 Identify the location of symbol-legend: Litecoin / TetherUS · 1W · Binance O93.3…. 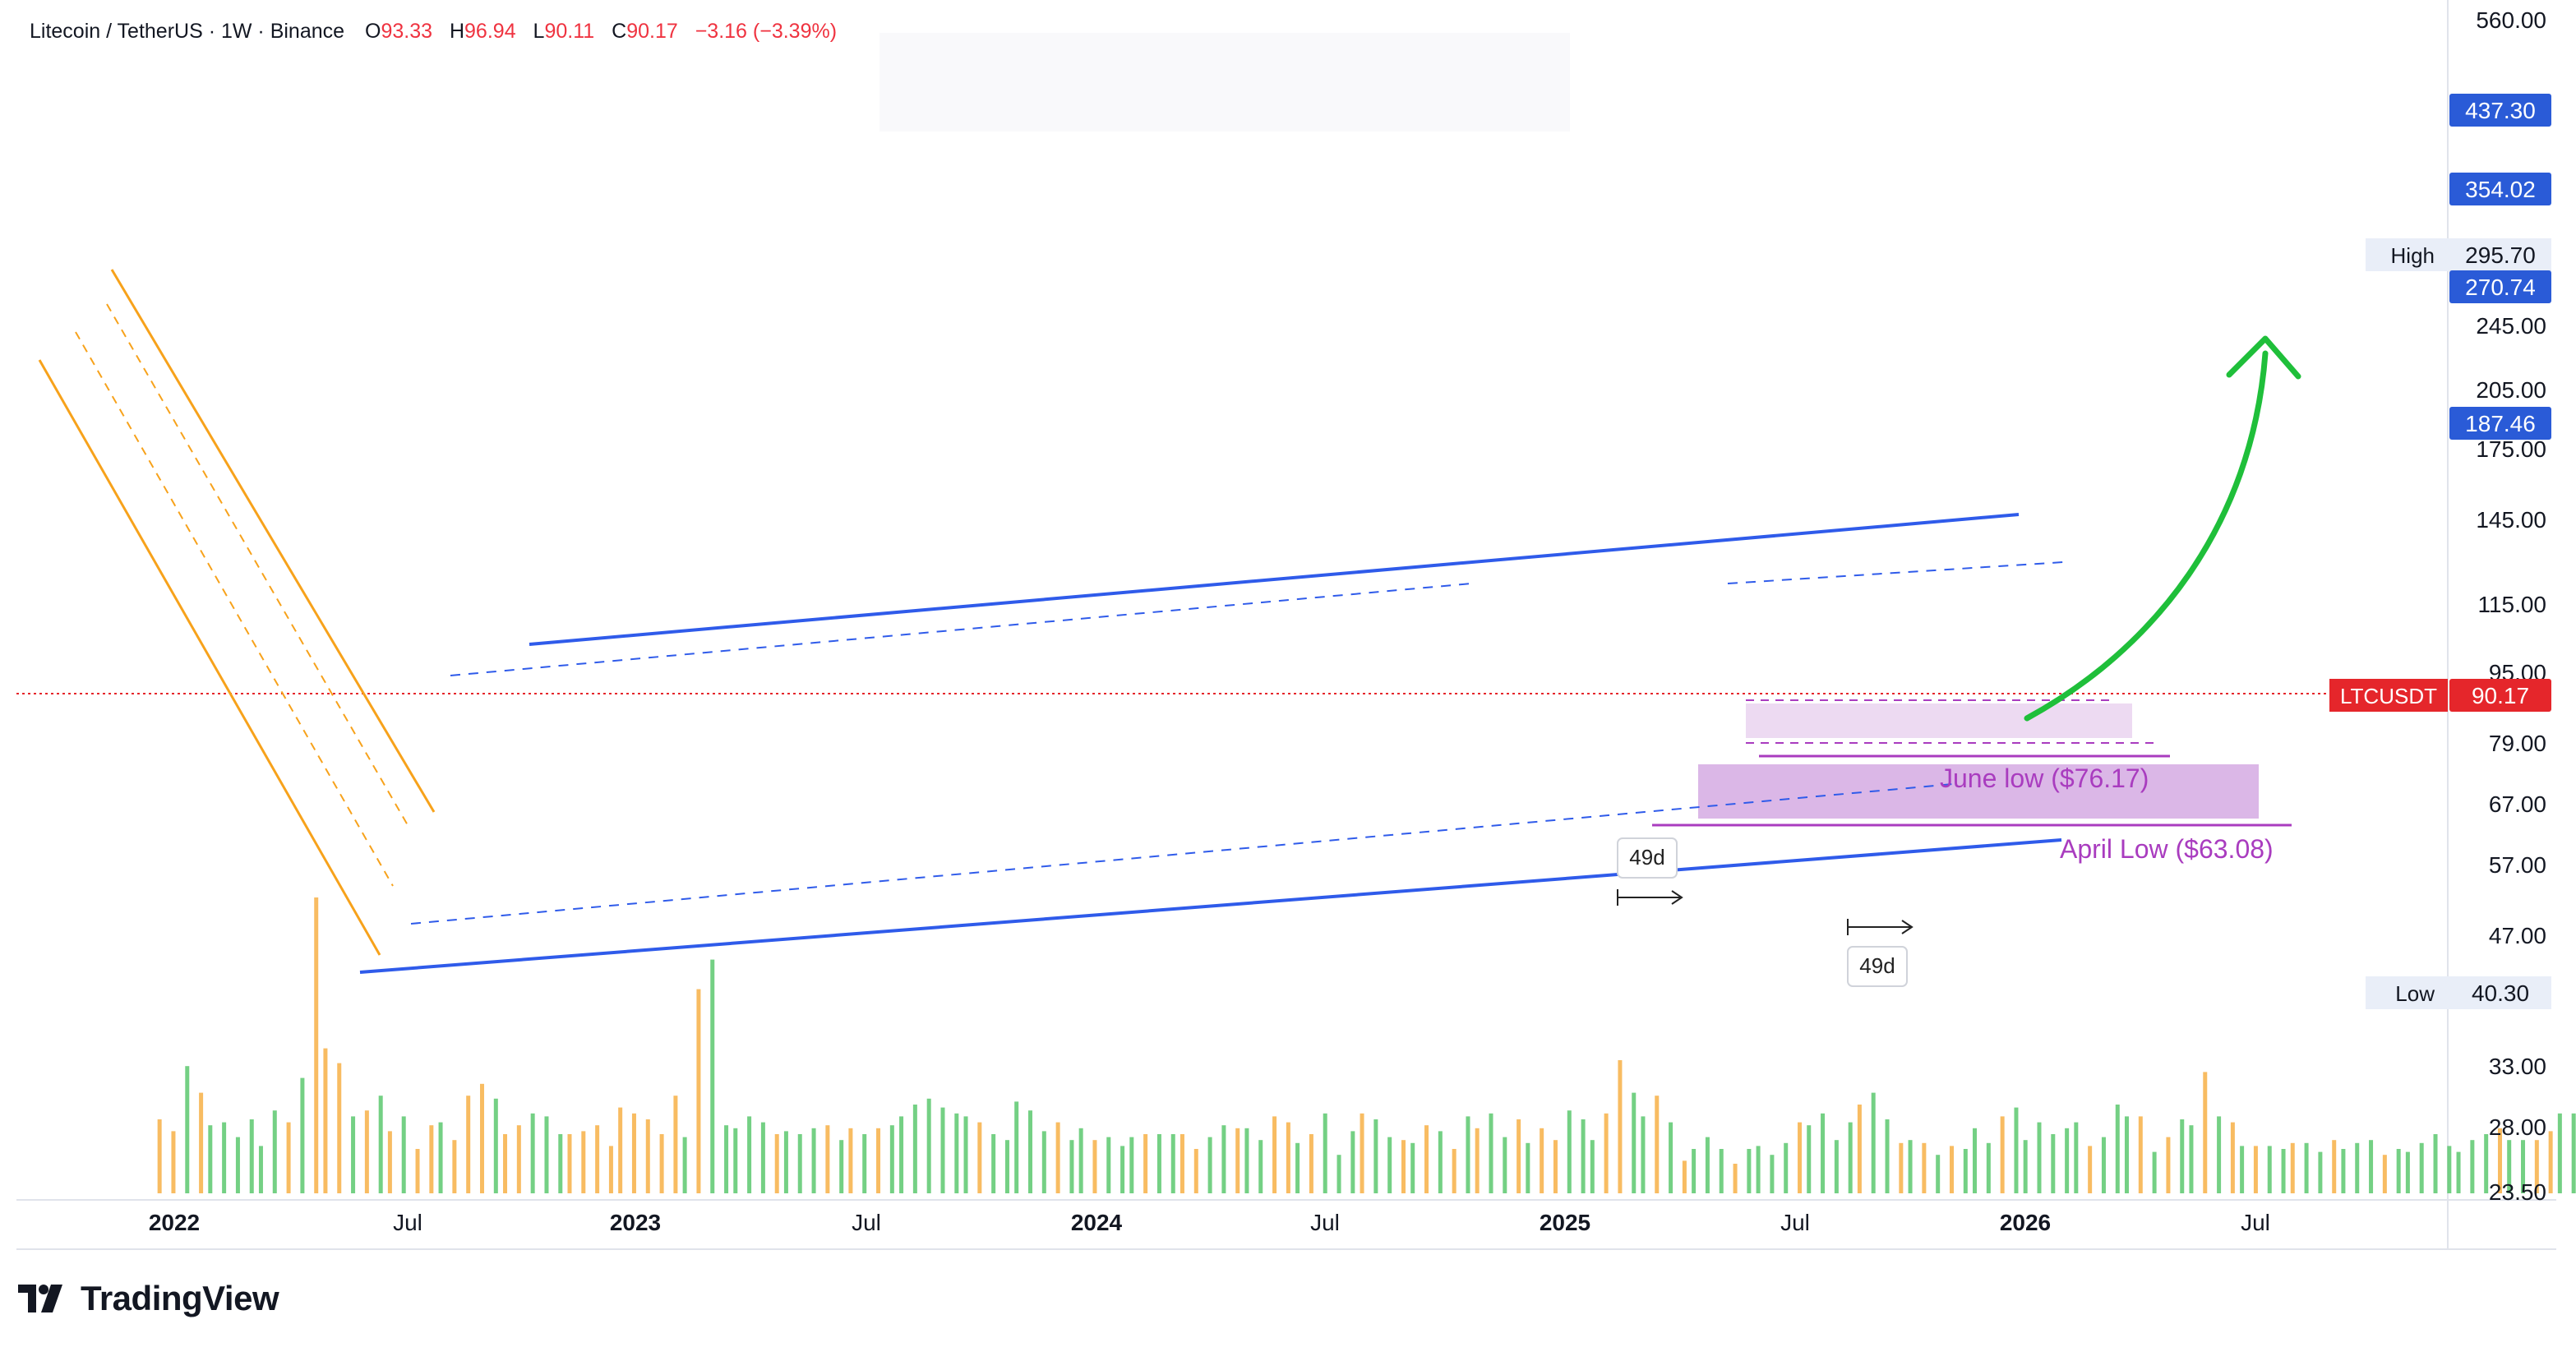
(434, 31).